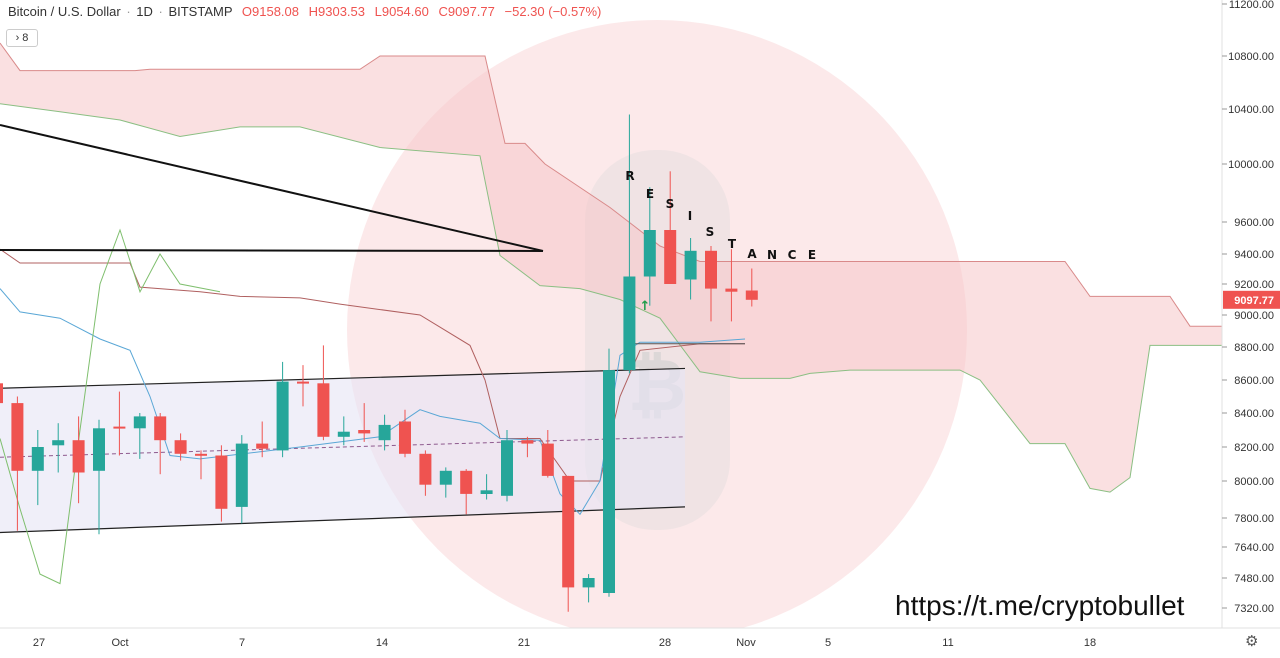 The height and width of the screenshot is (658, 1280). Describe the element at coordinates (1254, 448) in the screenshot. I see `price-tick-label: 8200.00` at that location.